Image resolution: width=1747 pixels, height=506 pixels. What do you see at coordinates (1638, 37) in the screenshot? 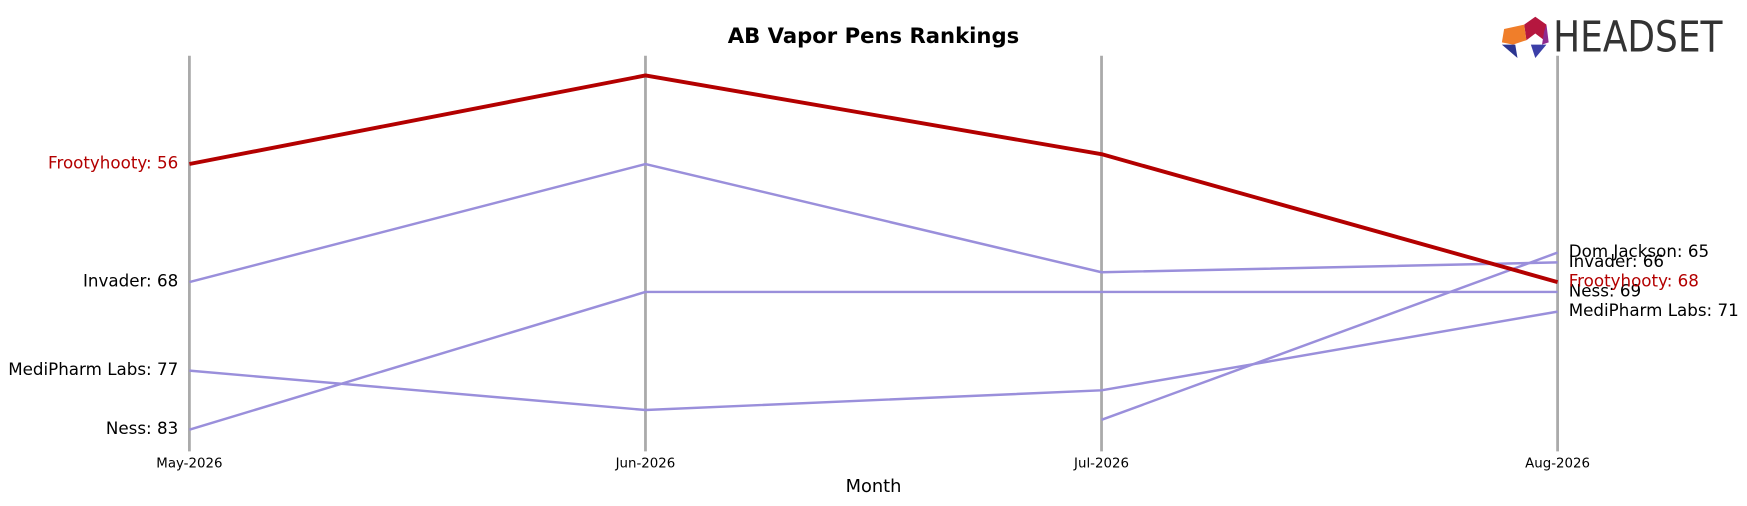
I see `logo-text: HEADSET` at bounding box center [1638, 37].